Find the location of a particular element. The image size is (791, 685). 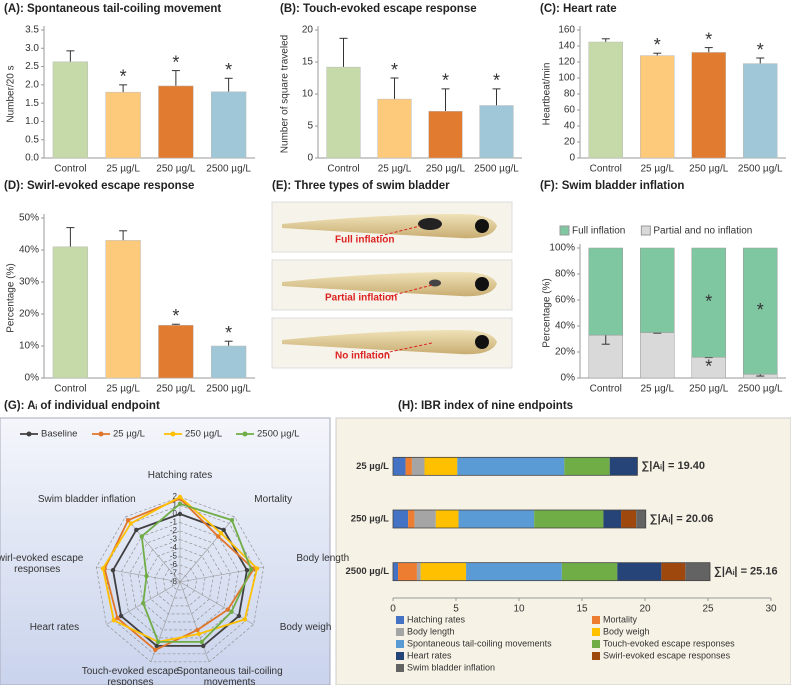

radar-axis-label: Swirl-evoked escape responses is located at coordinates (42, 564).